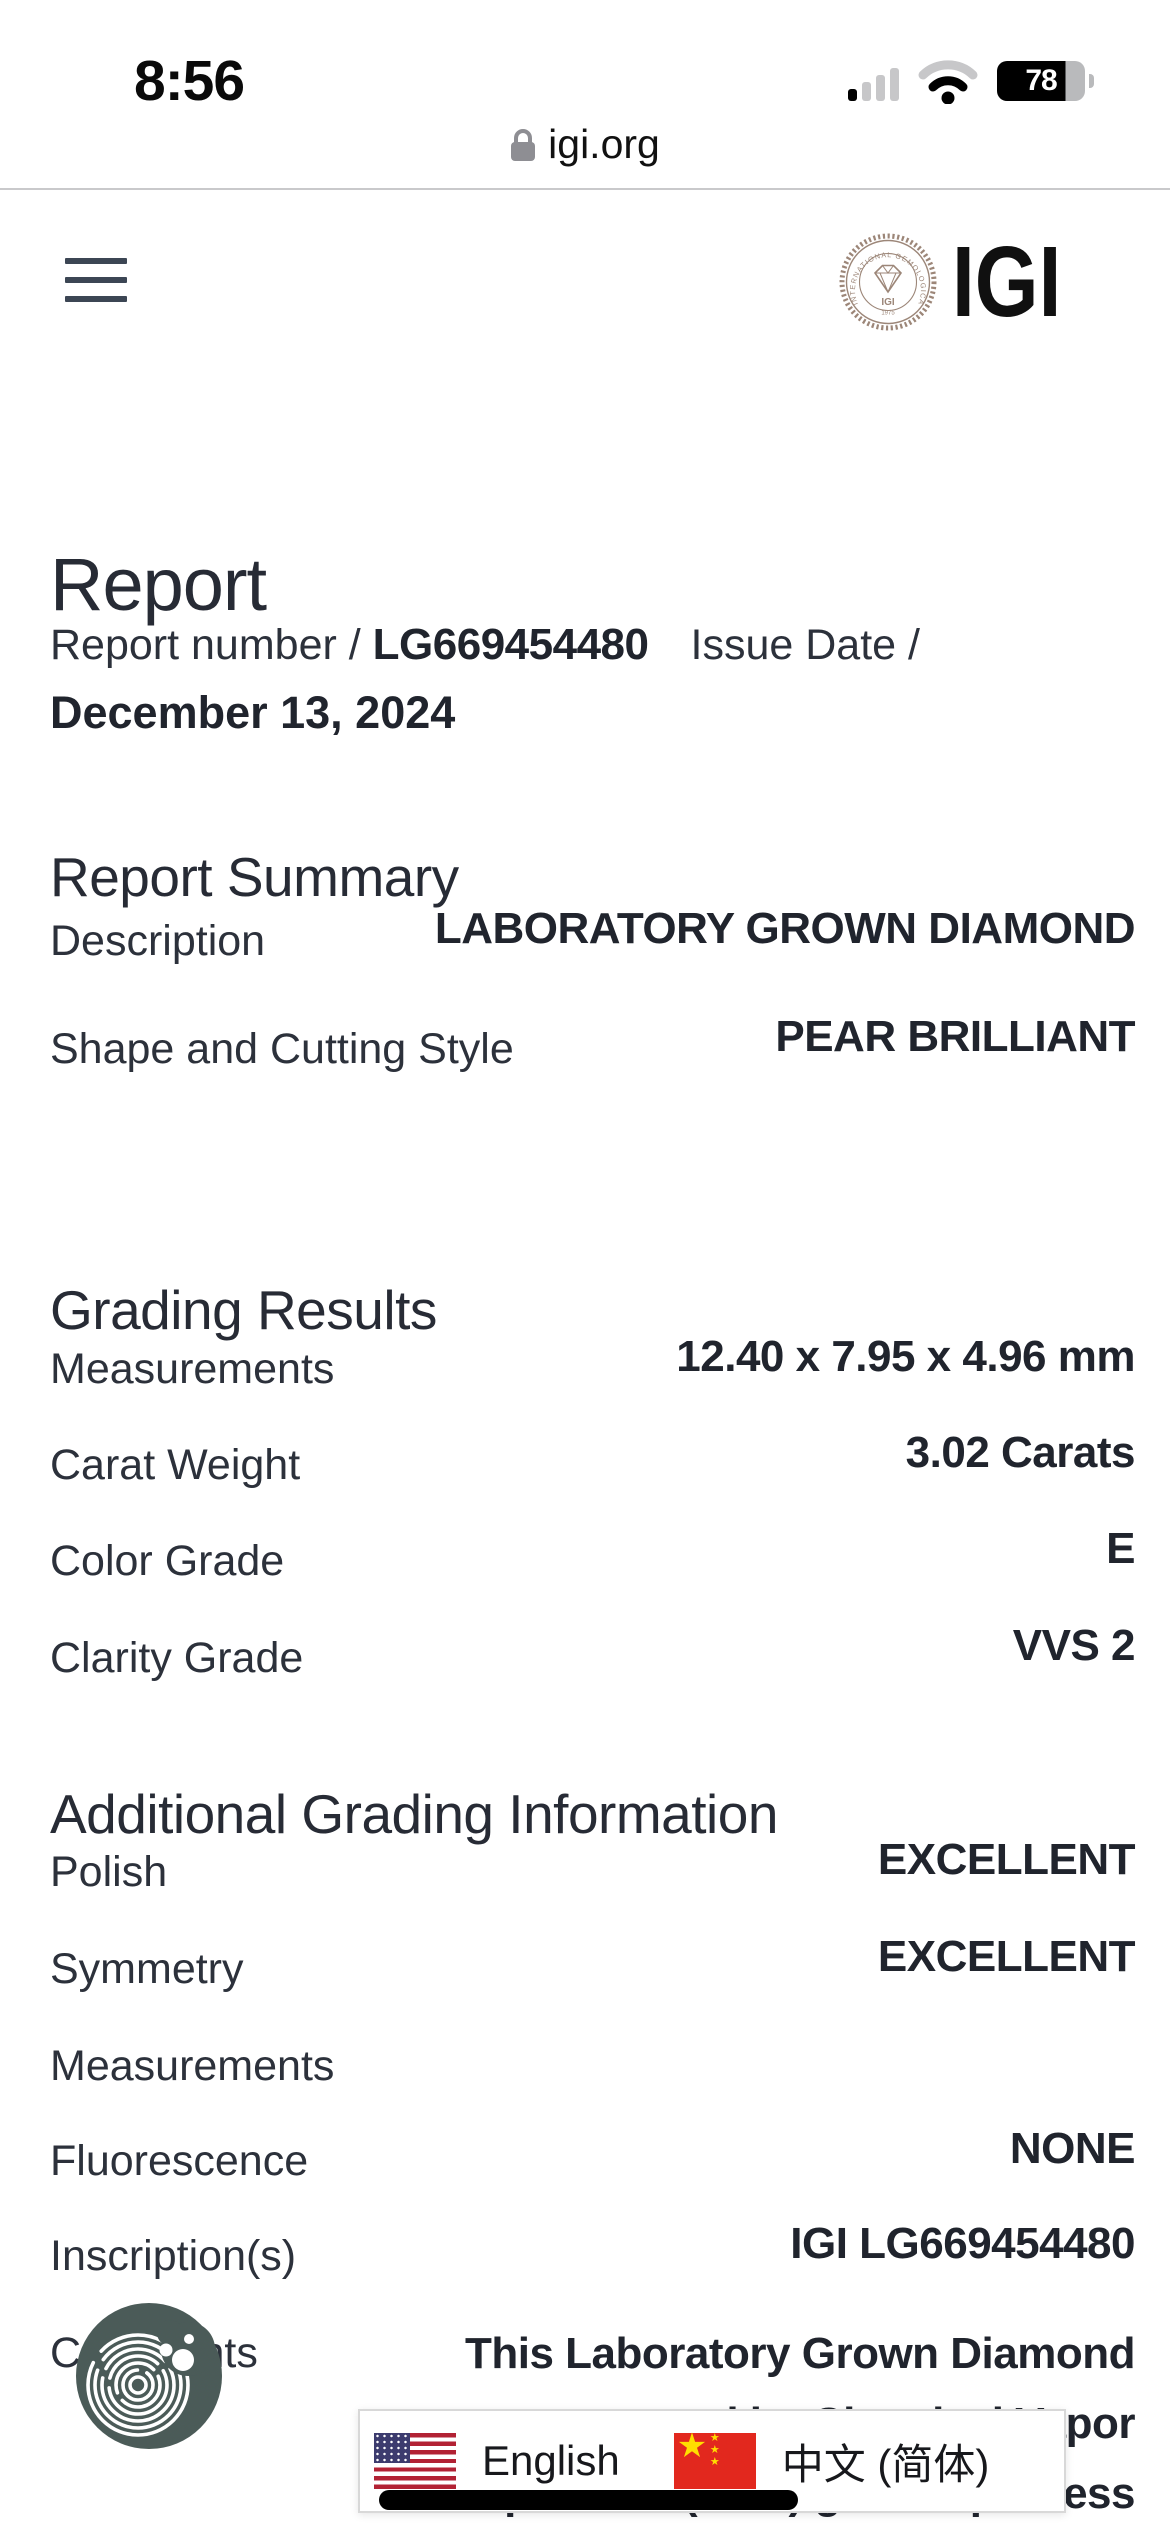 The height and width of the screenshot is (2532, 1170). I want to click on header-divider, so click(585, 189).